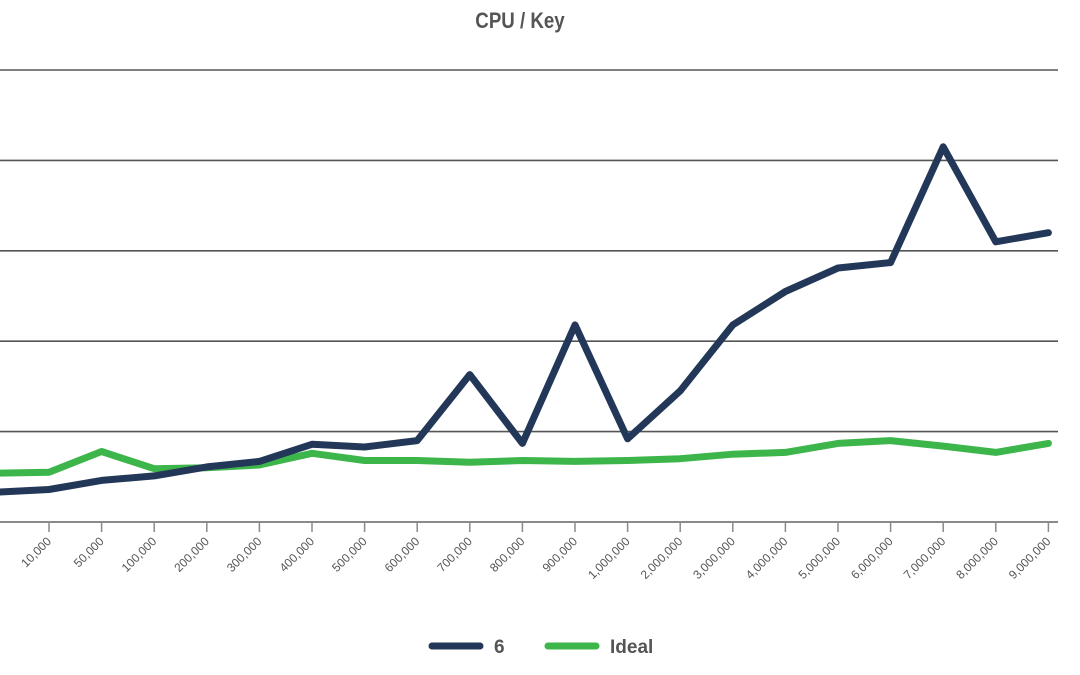 The image size is (1080, 675). I want to click on x-tick-label: 900,000, so click(560, 554).